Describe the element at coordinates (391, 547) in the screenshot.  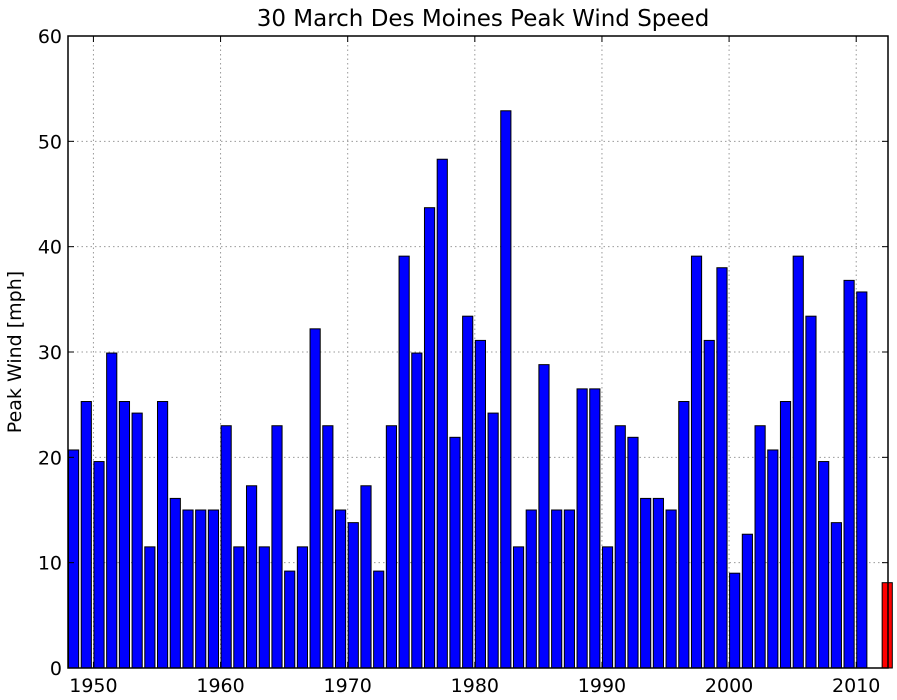
I see `bar-1973` at that location.